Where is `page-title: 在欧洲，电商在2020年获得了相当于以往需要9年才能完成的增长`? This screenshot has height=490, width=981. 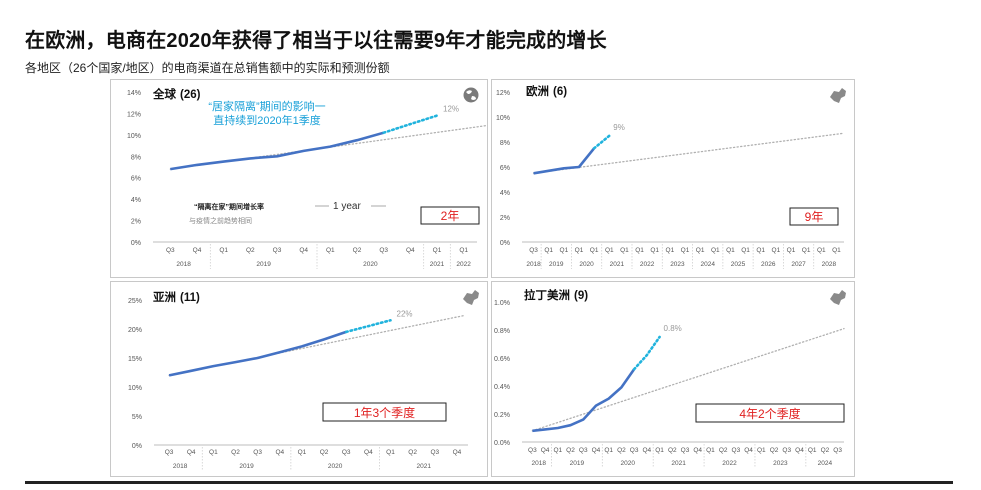
page-title: 在欧洲，电商在2020年获得了相当于以往需要9年才能完成的增长 is located at coordinates (316, 41).